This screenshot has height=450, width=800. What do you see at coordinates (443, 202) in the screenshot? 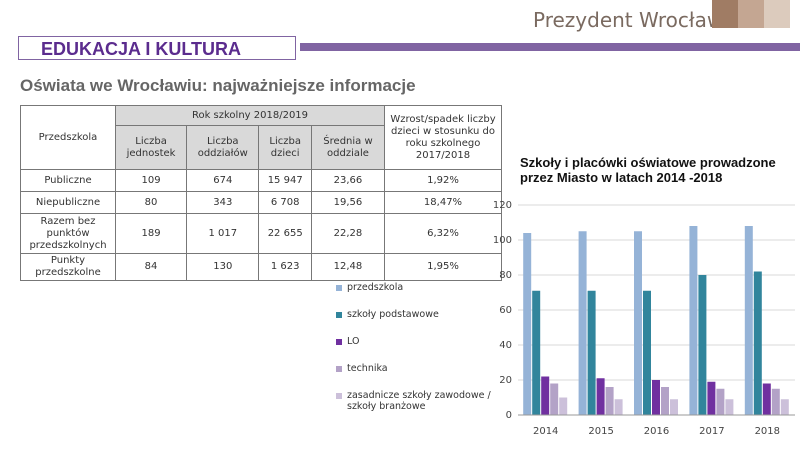
I see `table-cell: 18,47%` at bounding box center [443, 202].